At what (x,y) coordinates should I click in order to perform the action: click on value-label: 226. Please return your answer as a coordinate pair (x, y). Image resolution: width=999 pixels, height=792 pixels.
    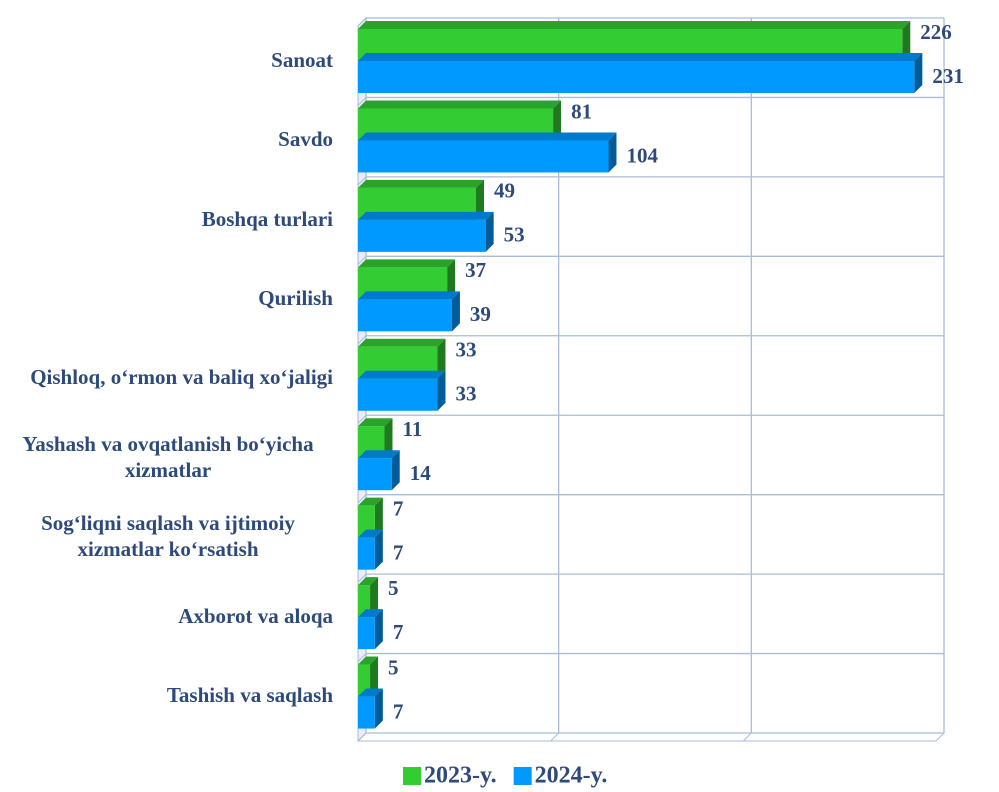
    Looking at the image, I should click on (936, 32).